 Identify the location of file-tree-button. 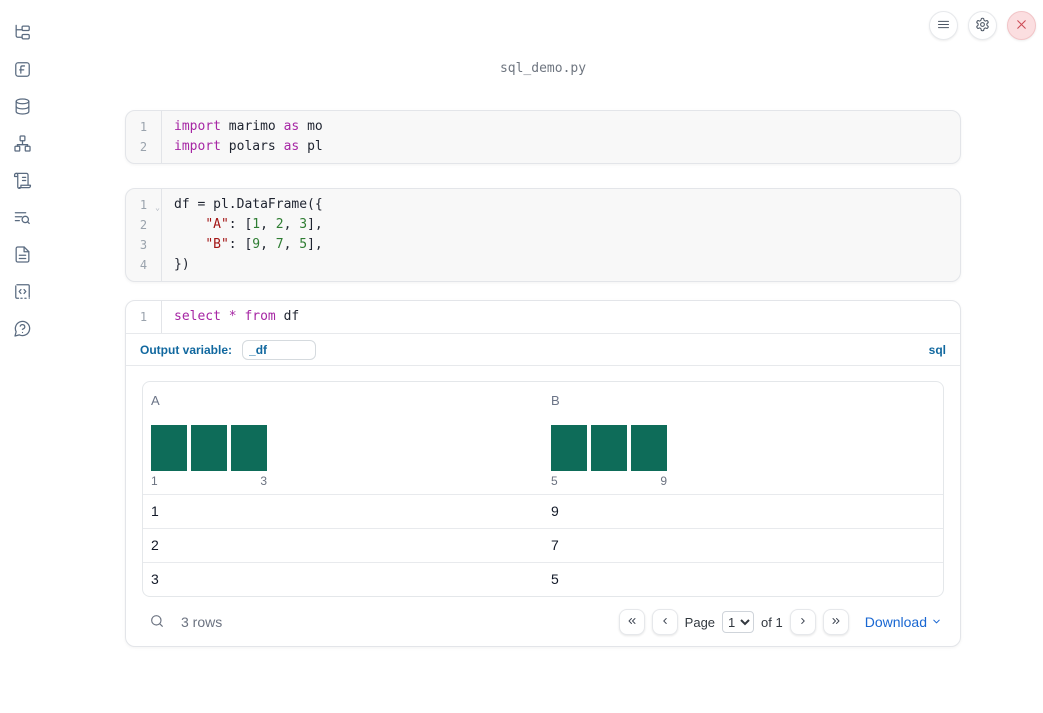
(22, 34).